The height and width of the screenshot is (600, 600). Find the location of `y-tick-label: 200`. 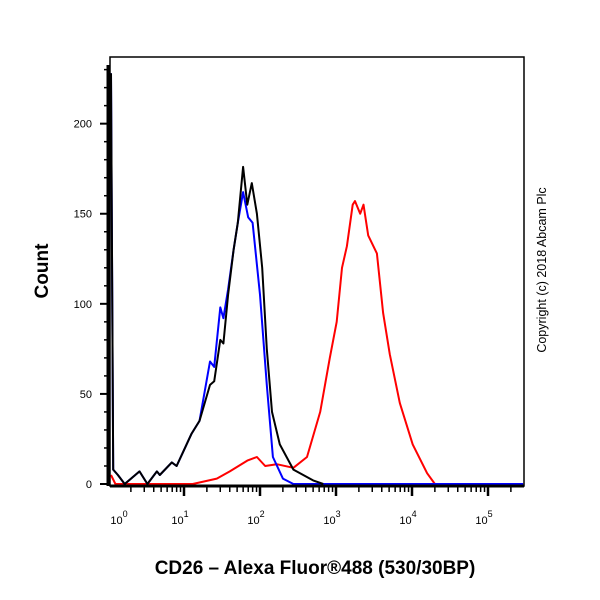

y-tick-label: 200 is located at coordinates (83, 125).